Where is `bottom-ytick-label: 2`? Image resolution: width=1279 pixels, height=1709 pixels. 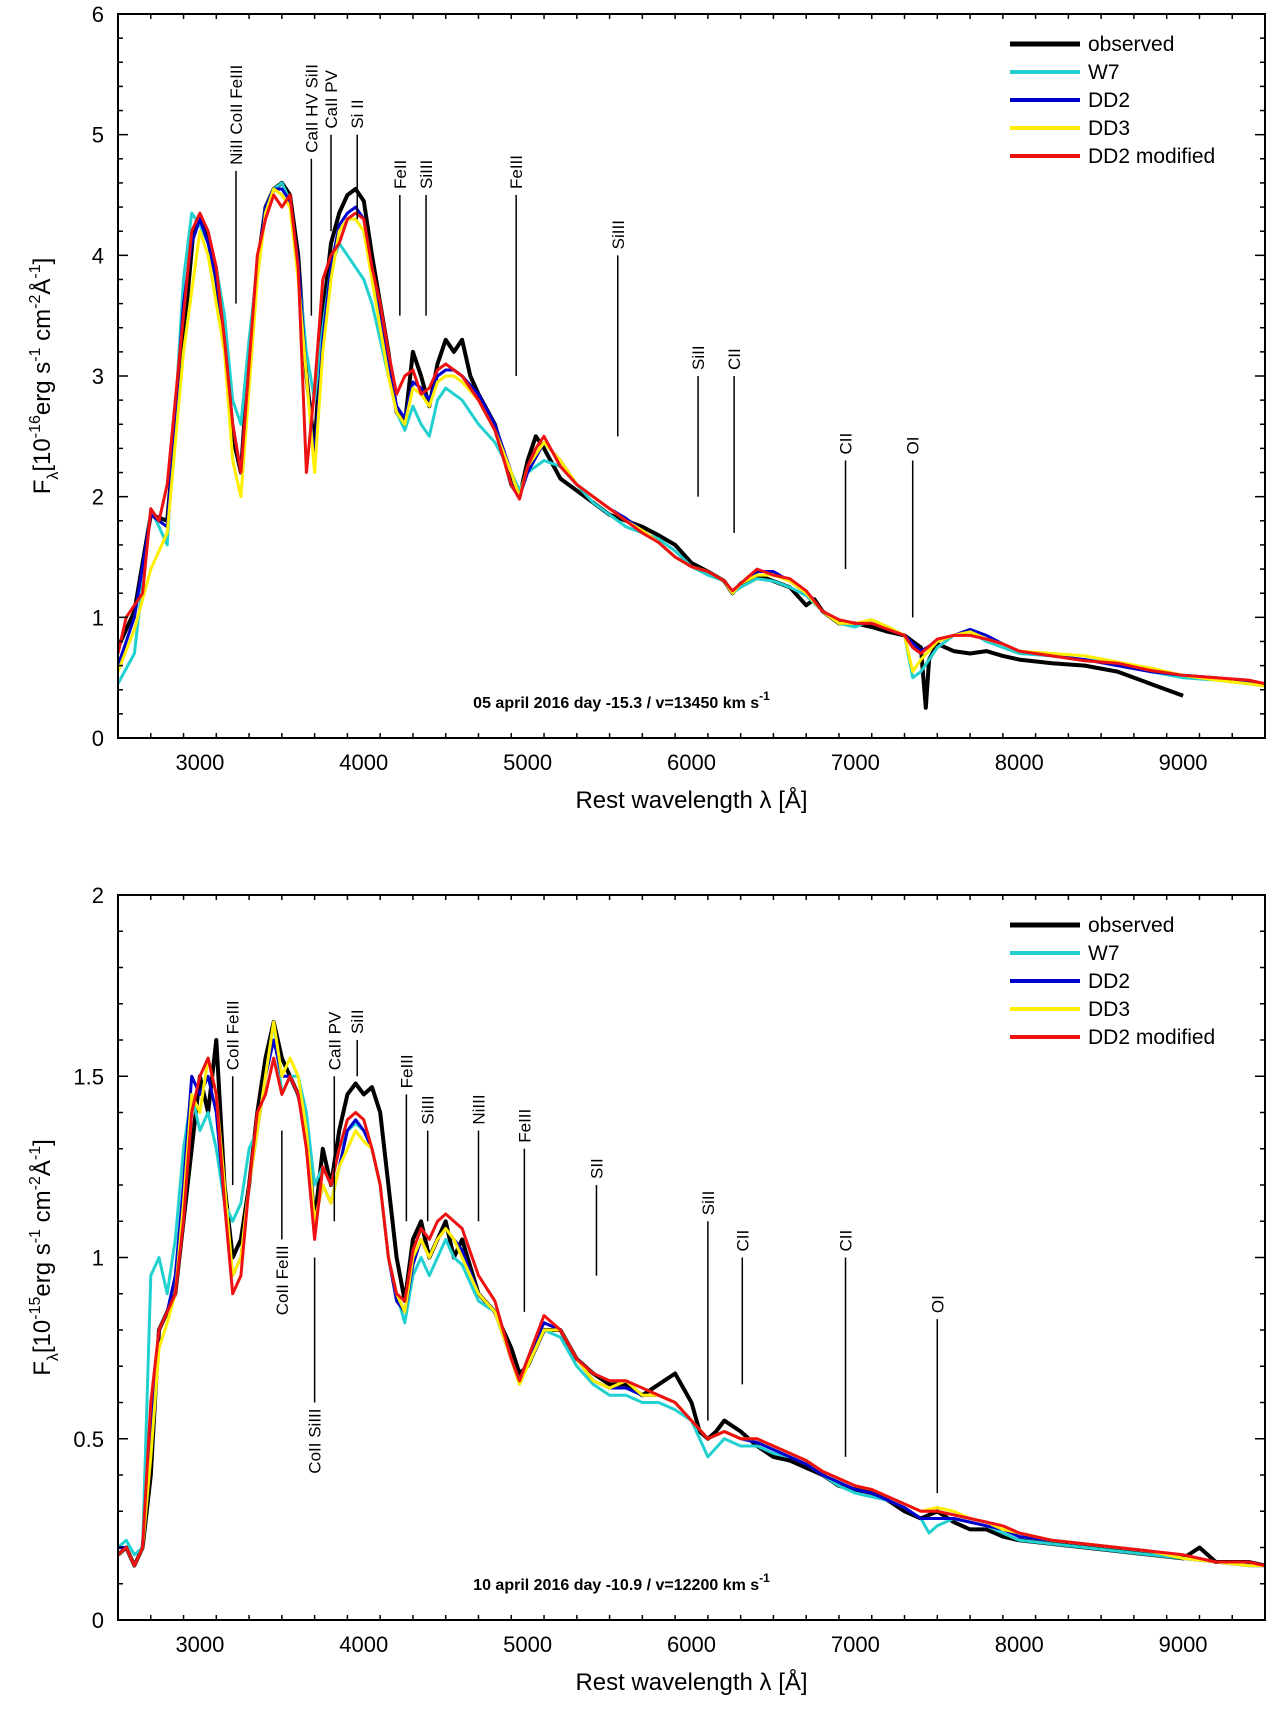
bottom-ytick-label: 2 is located at coordinates (98, 895).